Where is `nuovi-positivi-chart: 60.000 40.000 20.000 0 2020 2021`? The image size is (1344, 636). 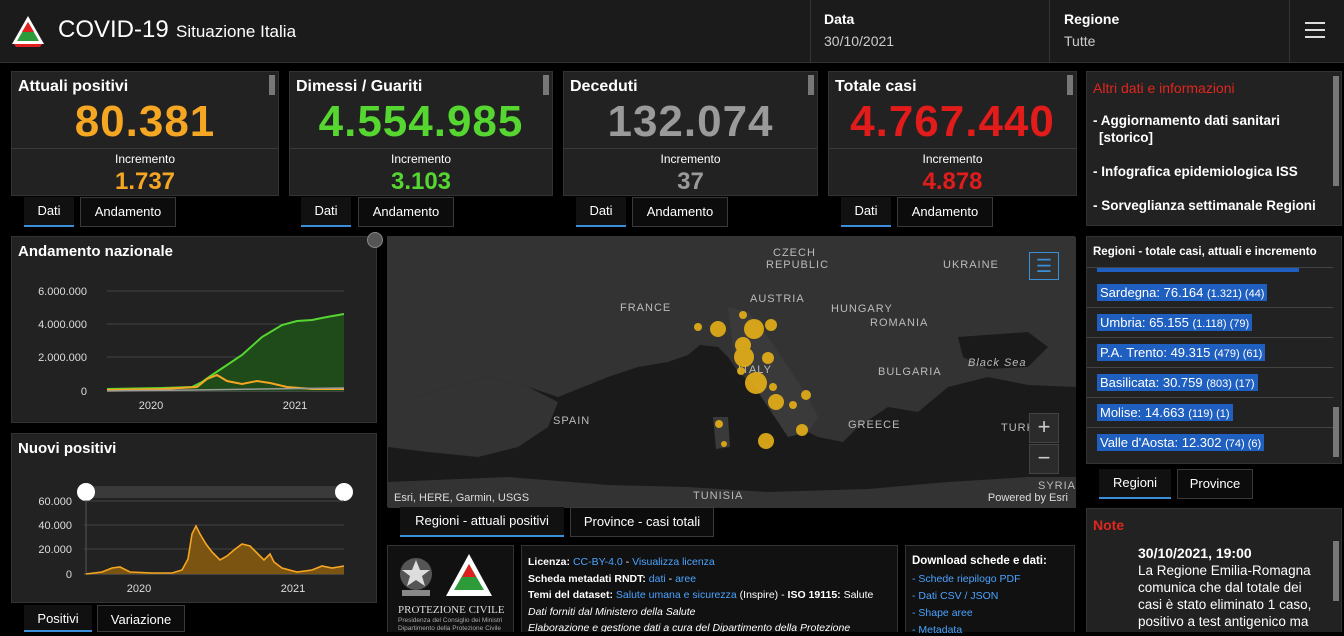 nuovi-positivi-chart: 60.000 40.000 20.000 0 2020 2021 is located at coordinates (195, 539).